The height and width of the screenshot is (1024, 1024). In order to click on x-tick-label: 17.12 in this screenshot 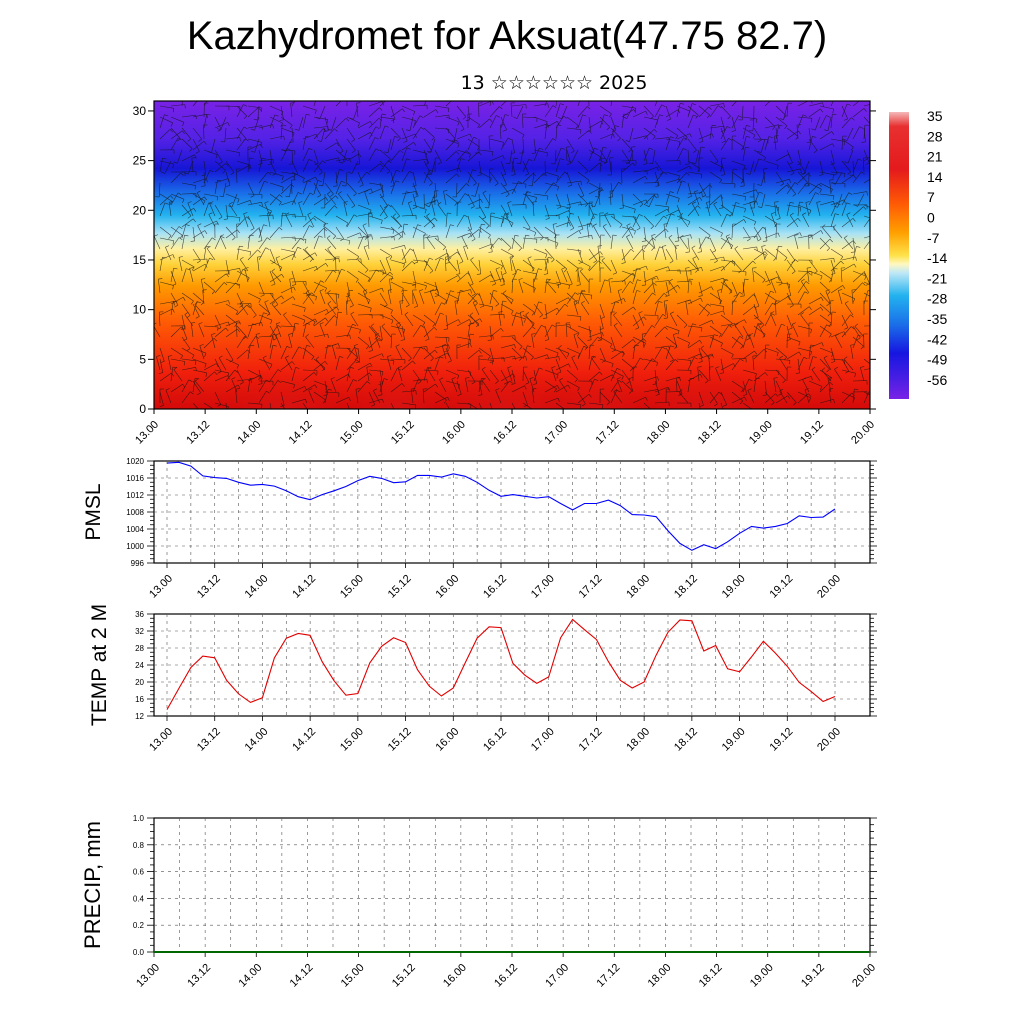, I will do `click(608, 976)`.